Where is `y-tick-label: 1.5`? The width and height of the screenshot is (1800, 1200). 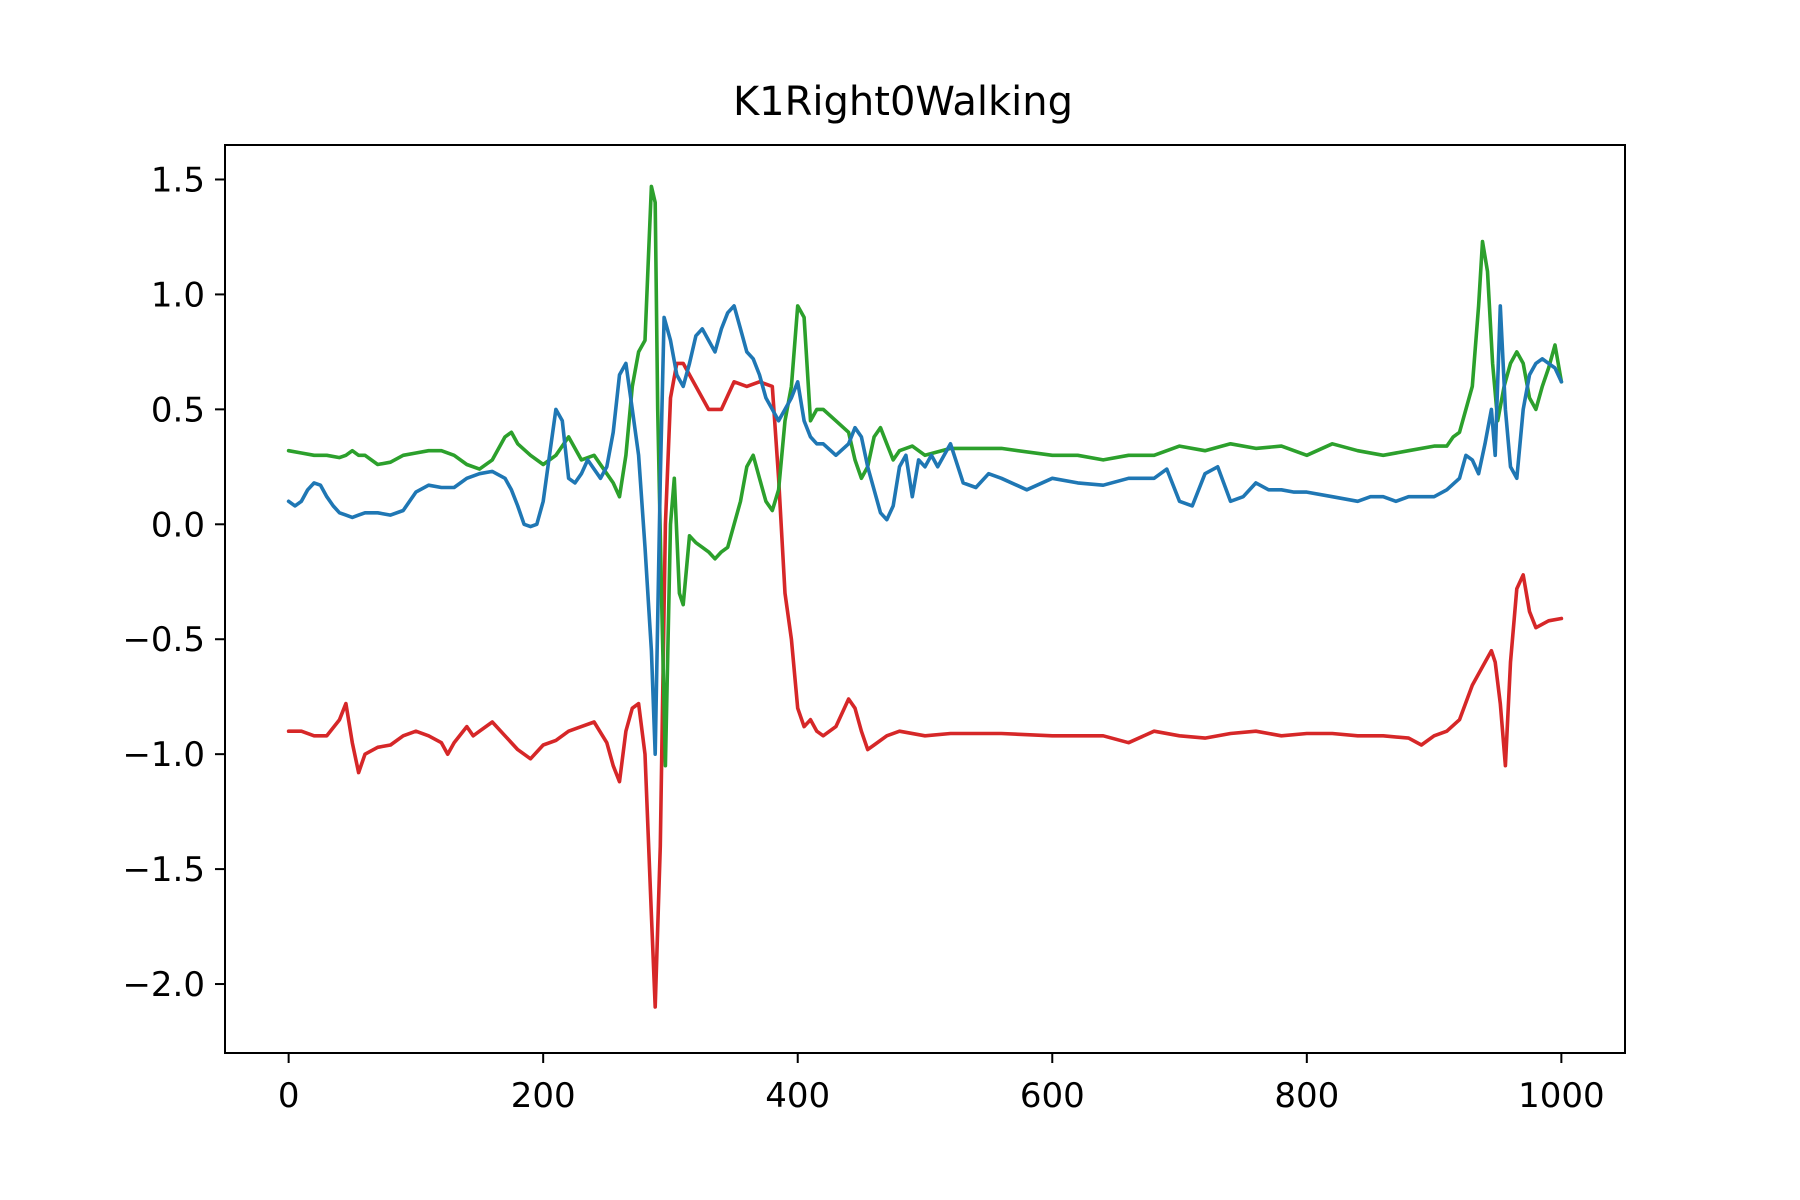
y-tick-label: 1.5 is located at coordinates (178, 180).